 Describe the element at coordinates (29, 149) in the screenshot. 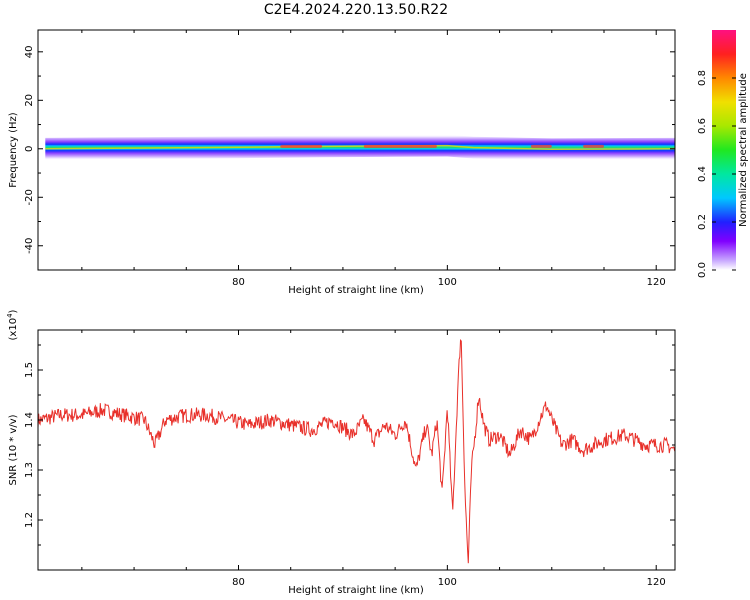

I see `spectrogram-y-tick-label: 0` at that location.